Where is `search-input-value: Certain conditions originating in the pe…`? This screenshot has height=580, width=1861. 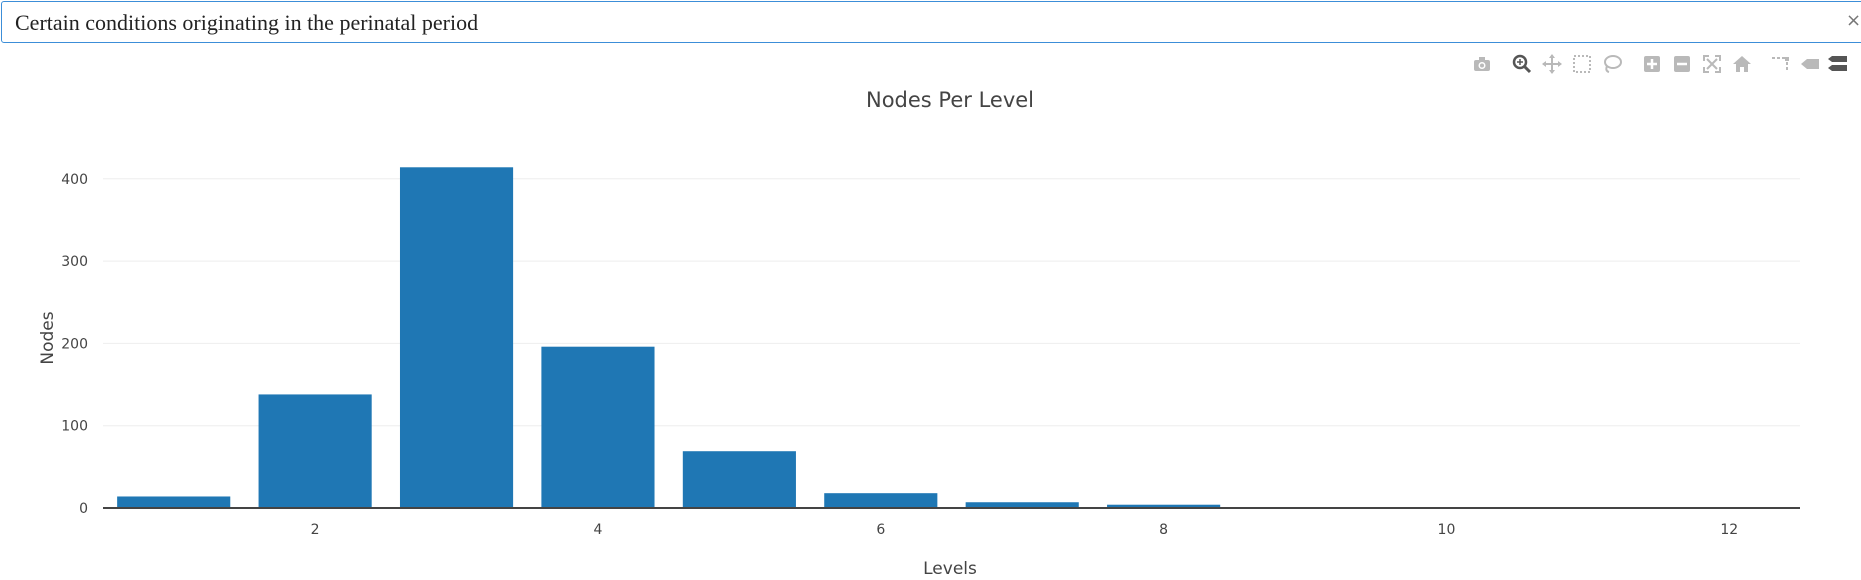 search-input-value: Certain conditions originating in the pe… is located at coordinates (247, 22).